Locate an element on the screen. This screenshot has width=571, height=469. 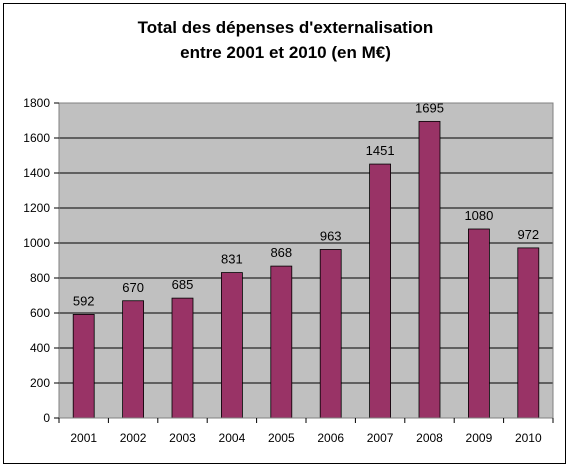
x-tick-label: 2006 is located at coordinates (330, 438).